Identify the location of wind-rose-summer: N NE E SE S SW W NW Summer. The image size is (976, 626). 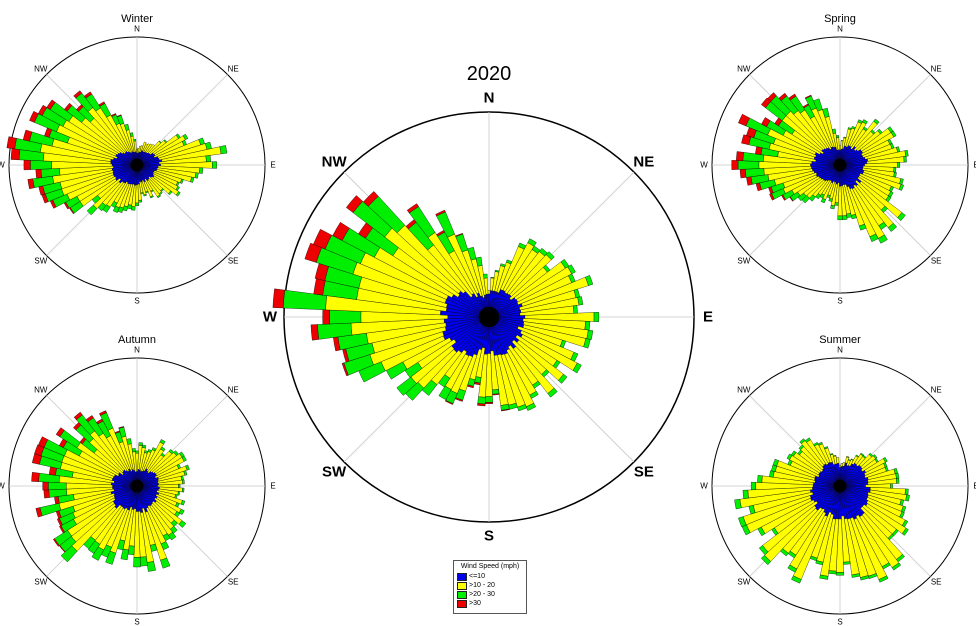
(838, 480).